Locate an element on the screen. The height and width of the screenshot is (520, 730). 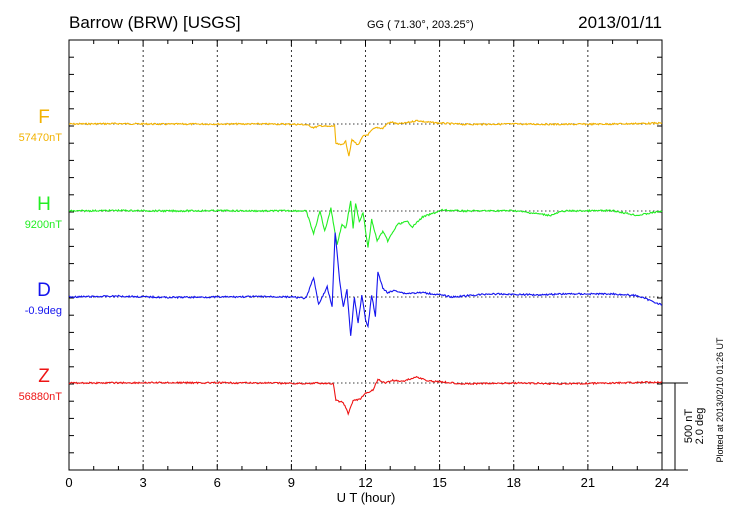
scale-label: 500 nT 2.0 deg is located at coordinates (694, 426).